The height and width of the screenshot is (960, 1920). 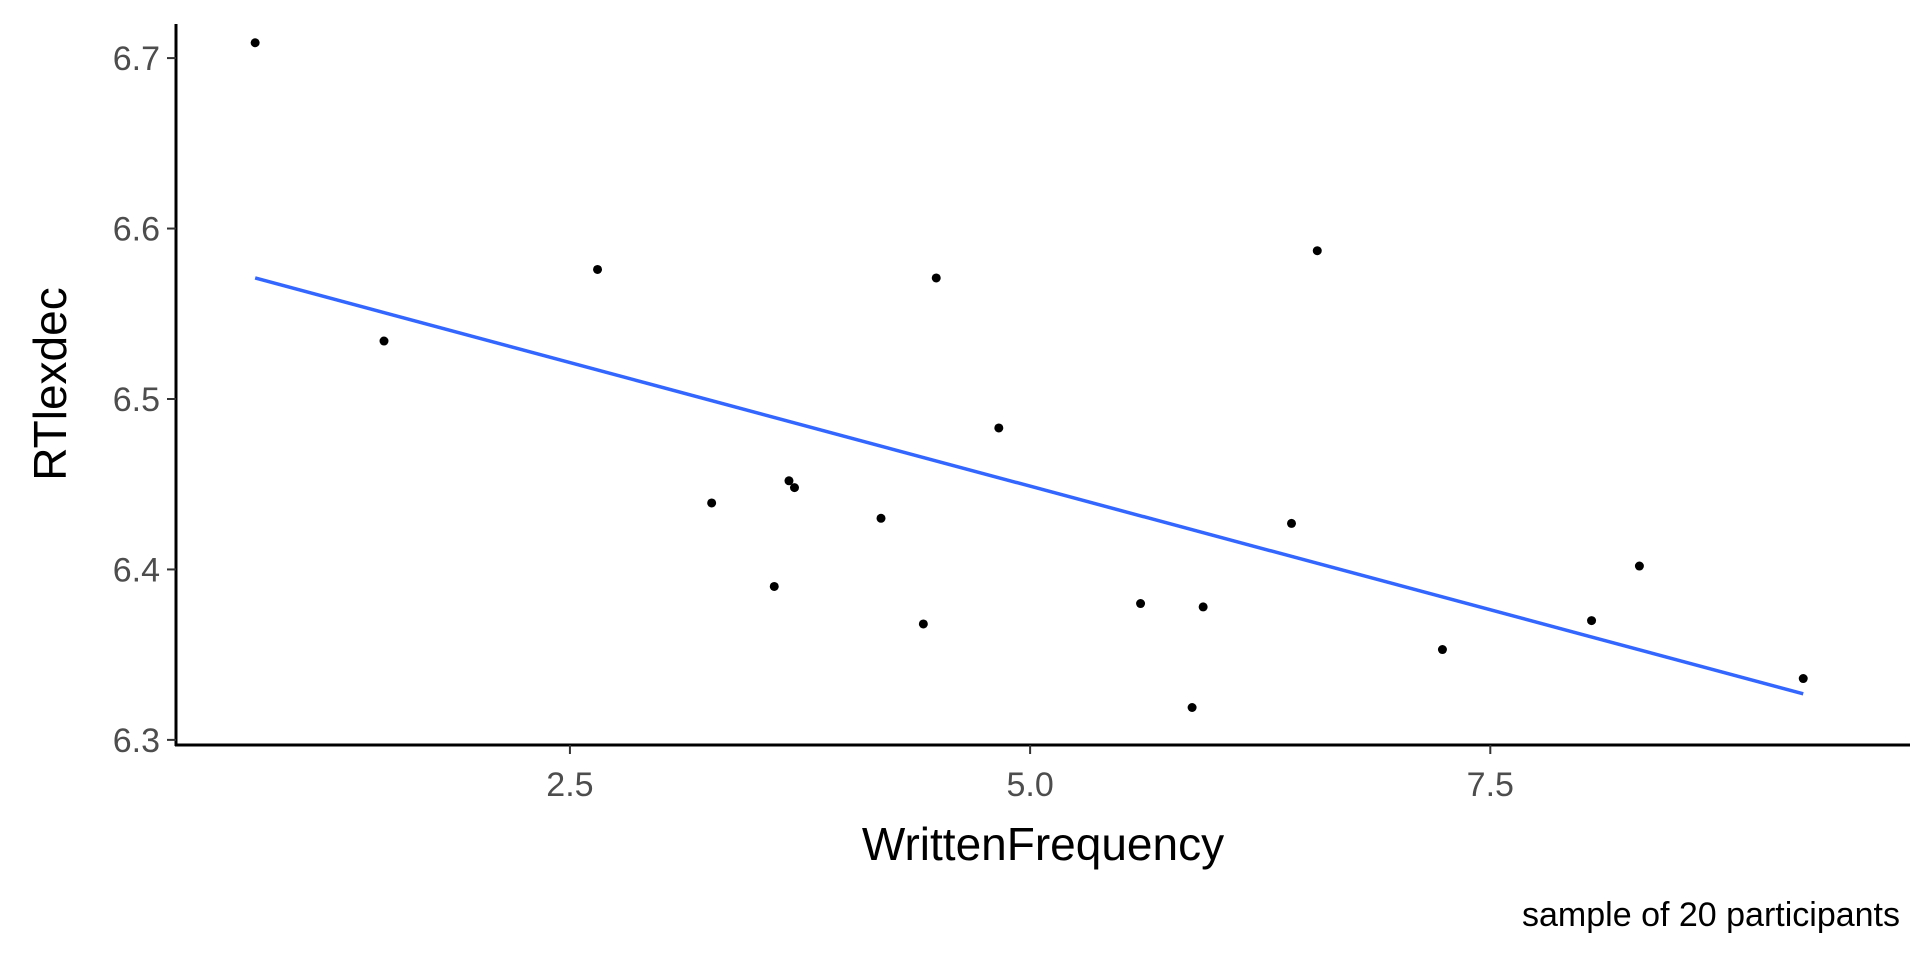 What do you see at coordinates (136, 741) in the screenshot?
I see `y-tick-label: 6.3` at bounding box center [136, 741].